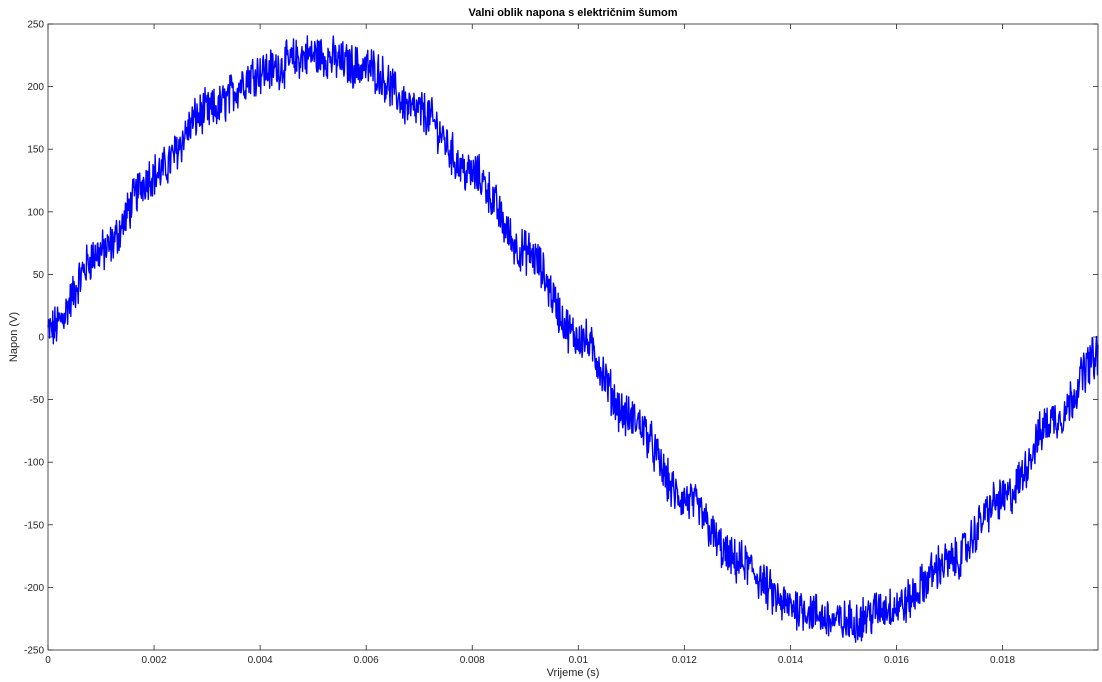 The width and height of the screenshot is (1102, 682). What do you see at coordinates (573, 673) in the screenshot?
I see `x-axis-label: Vrijeme (s)` at bounding box center [573, 673].